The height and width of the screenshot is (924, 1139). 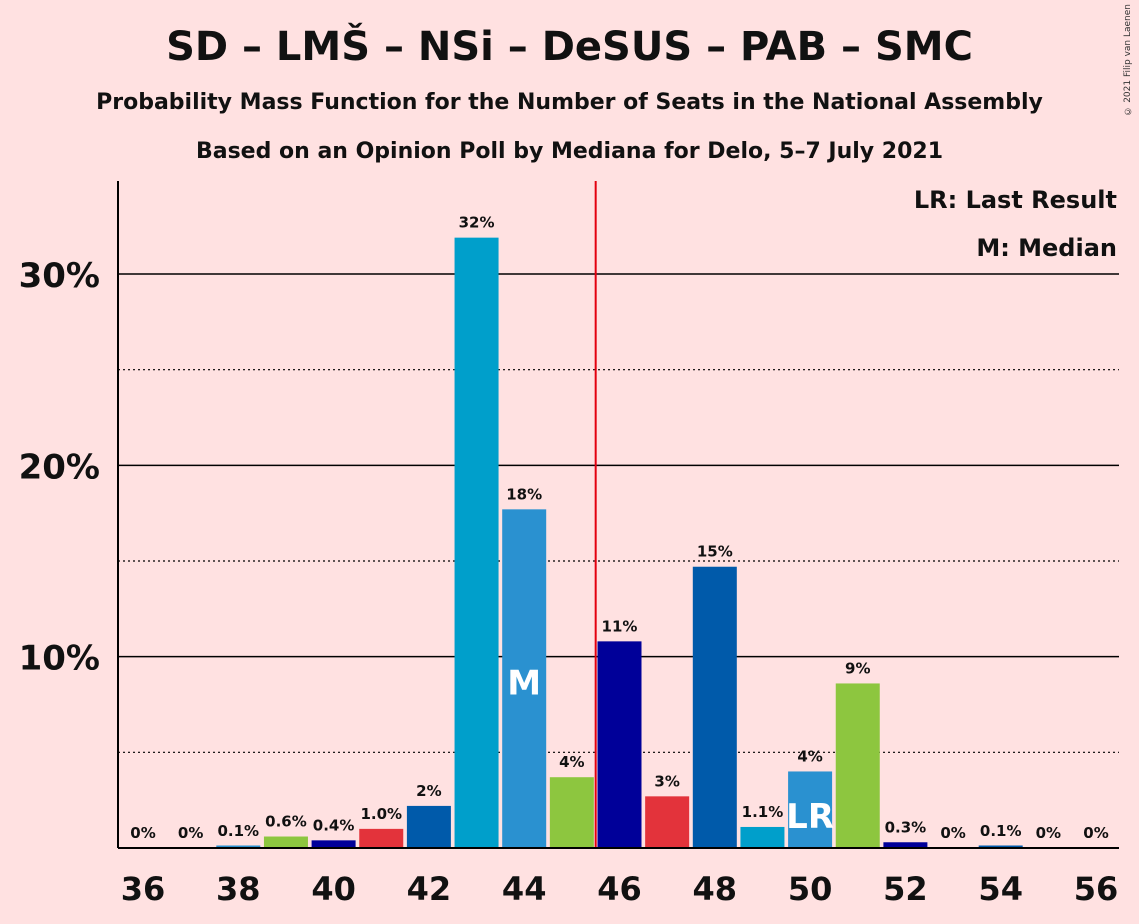 I want to click on chart-title: SD – LMŠ – NSi – DeSUS – PAB – SMC, so click(x=569, y=47).